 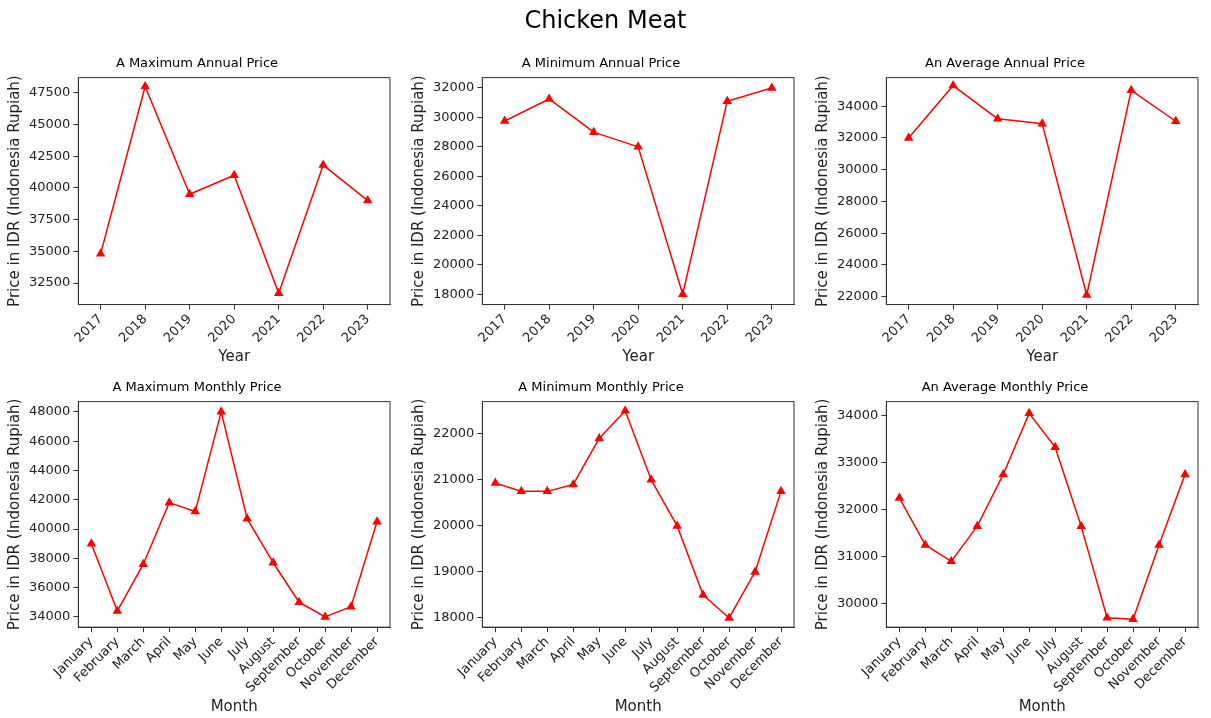 I want to click on y-tick-label: 44000, so click(x=50, y=469).